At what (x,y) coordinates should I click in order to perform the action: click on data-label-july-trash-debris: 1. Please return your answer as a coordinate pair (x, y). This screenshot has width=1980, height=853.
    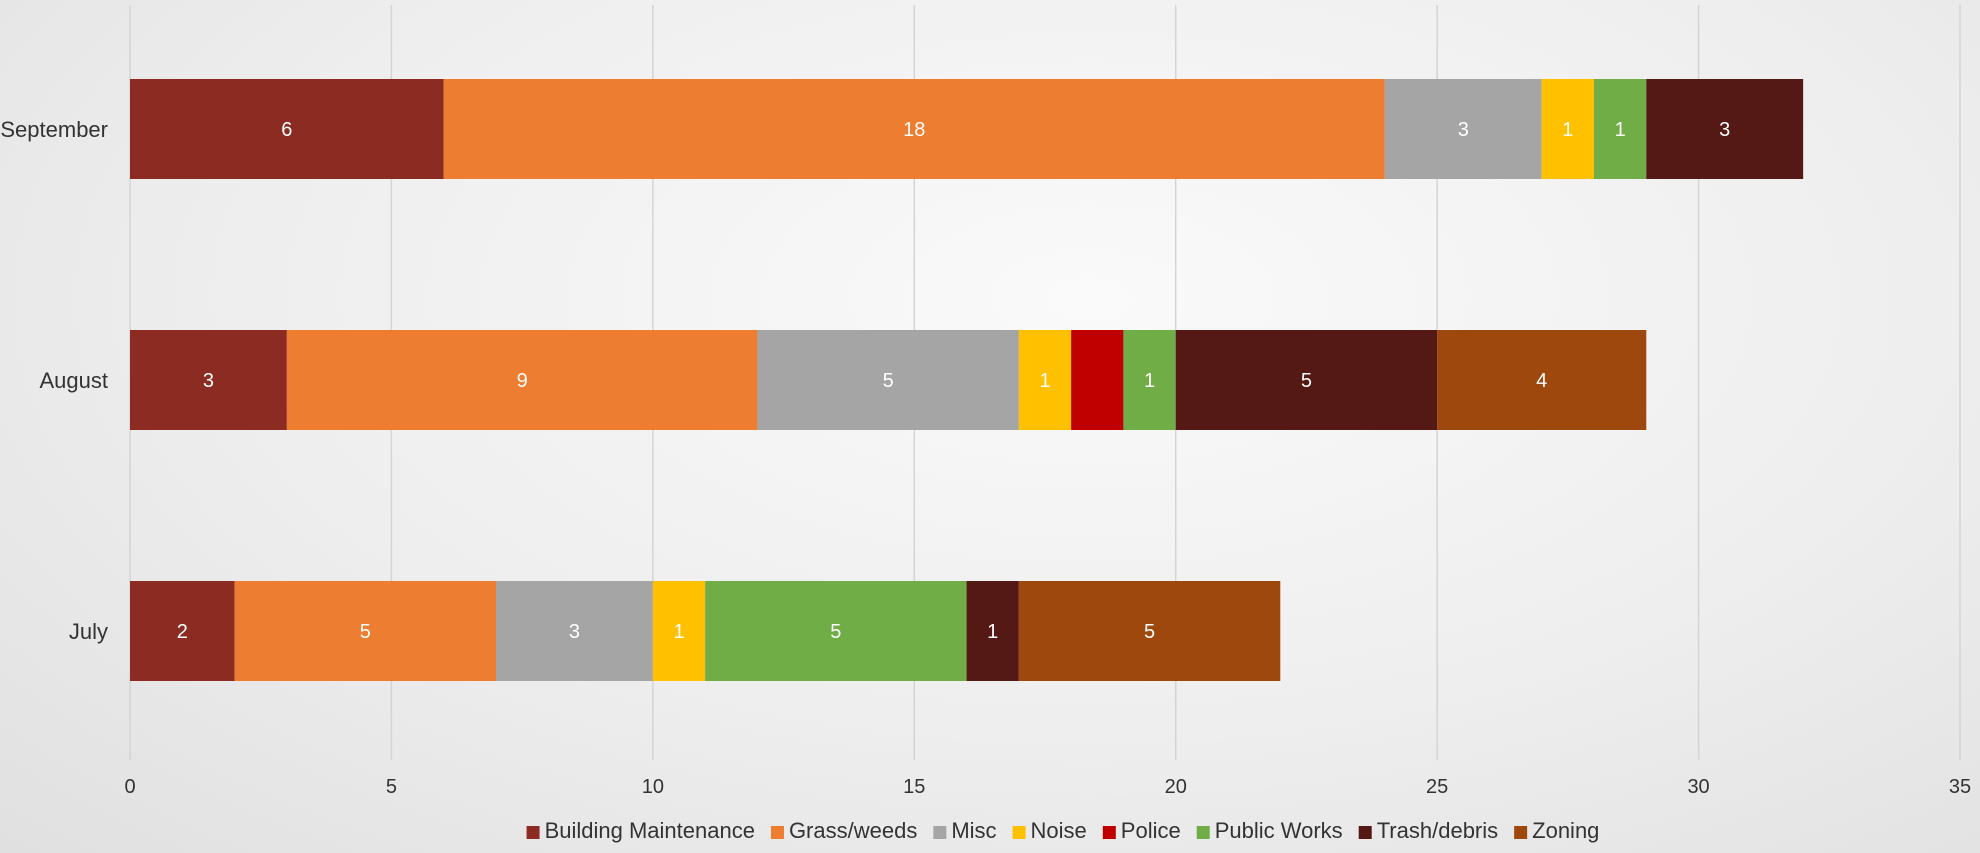
    Looking at the image, I should click on (992, 632).